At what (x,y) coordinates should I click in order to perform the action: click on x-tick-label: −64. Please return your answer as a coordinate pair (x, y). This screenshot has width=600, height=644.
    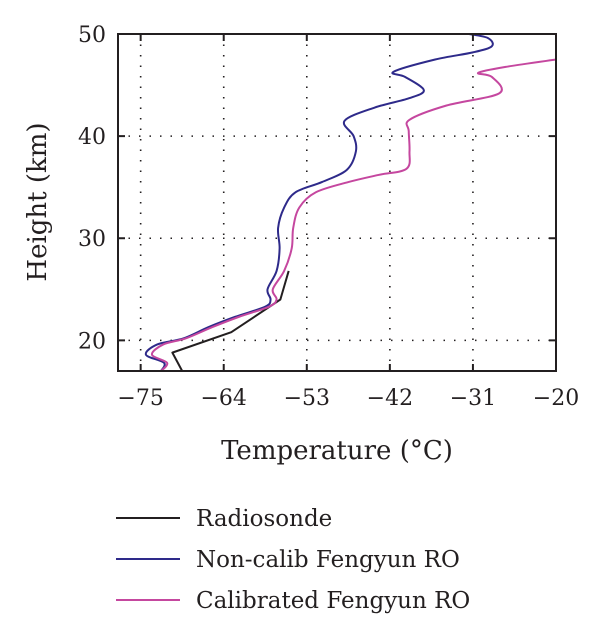
    Looking at the image, I should click on (224, 398).